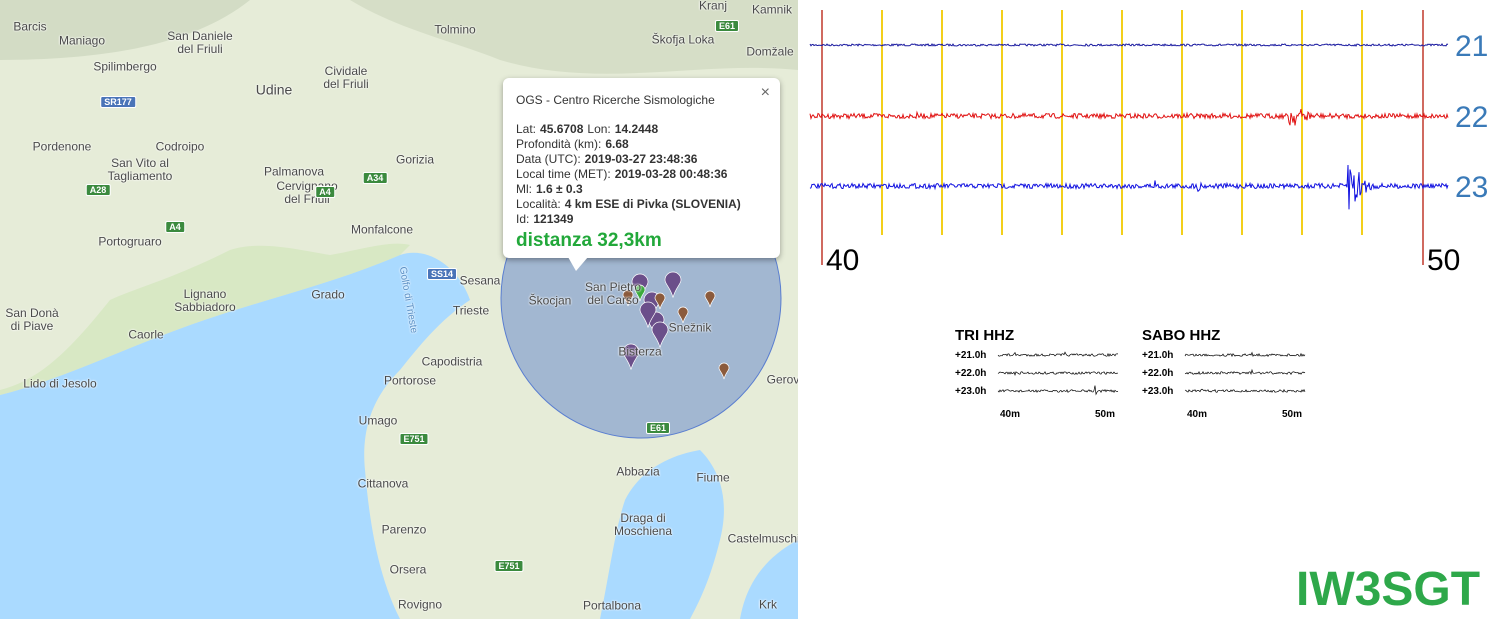  What do you see at coordinates (559, 144) in the screenshot?
I see `field-label: Profondità (km):` at bounding box center [559, 144].